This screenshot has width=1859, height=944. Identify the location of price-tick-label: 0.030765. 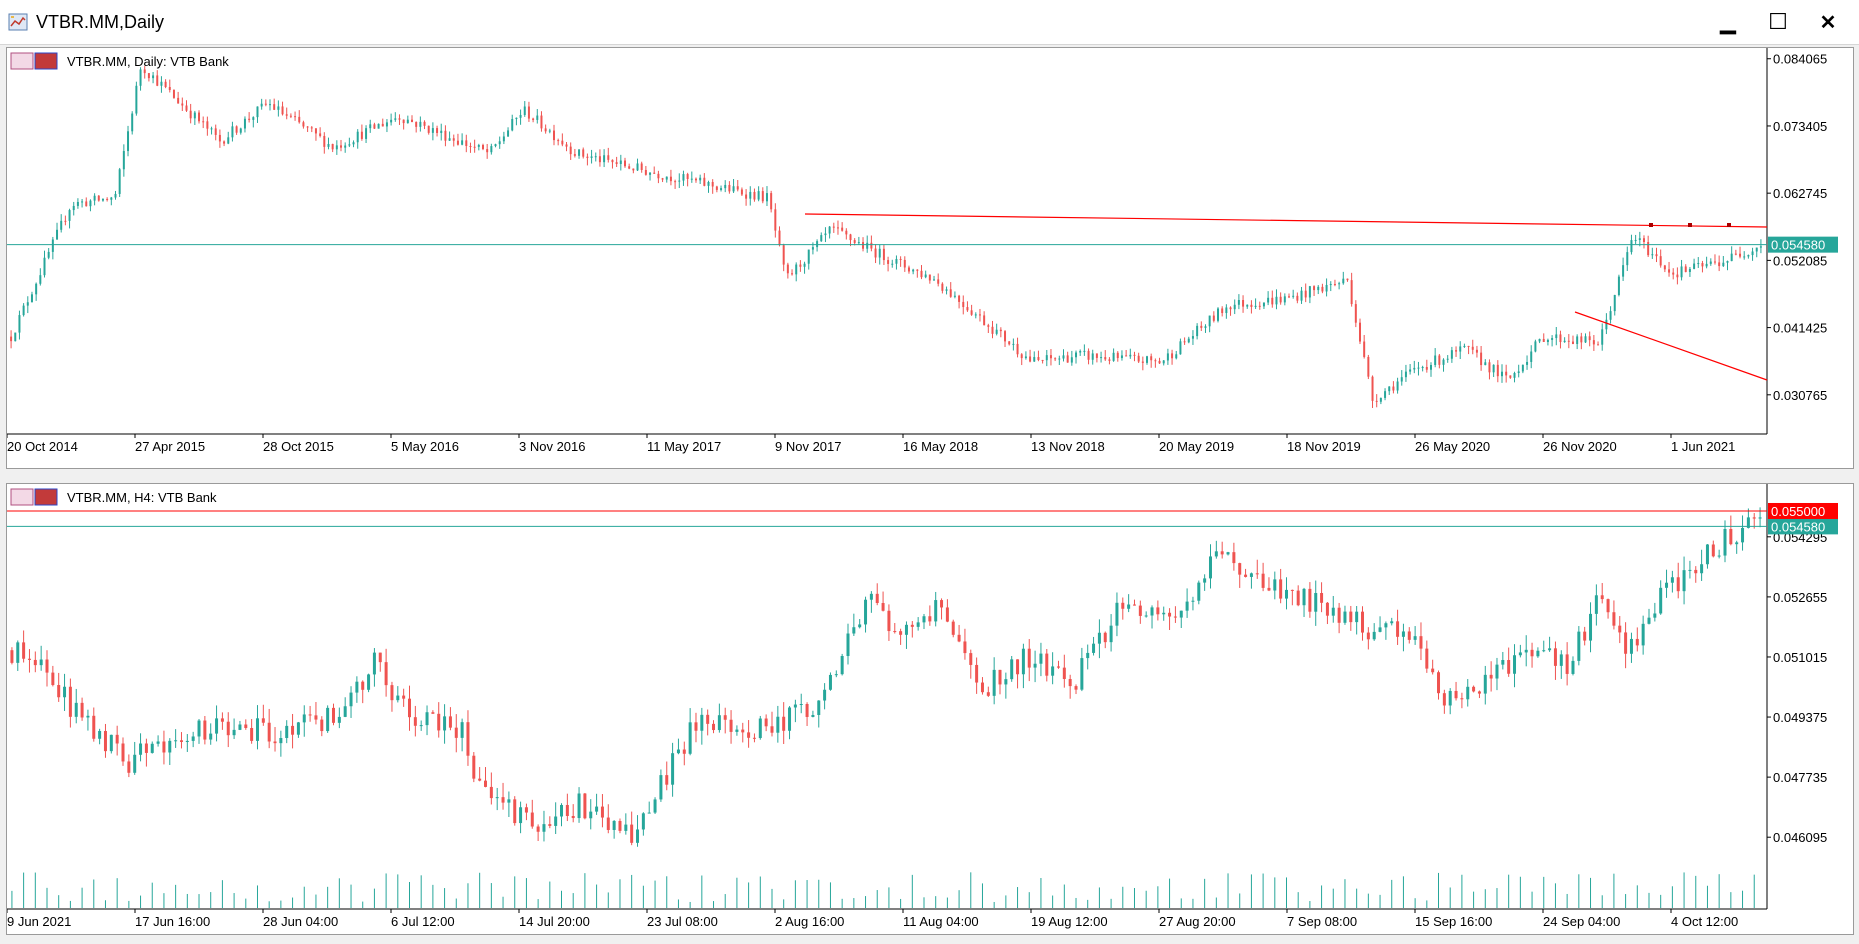
(1800, 395).